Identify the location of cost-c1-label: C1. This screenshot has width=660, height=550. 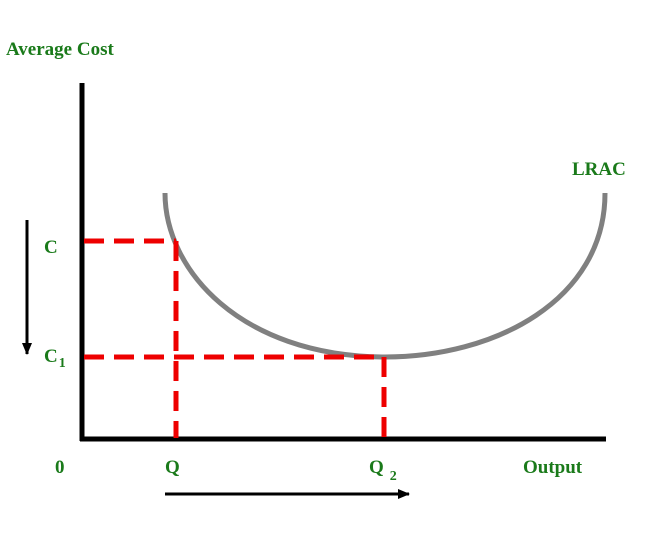
(55, 358).